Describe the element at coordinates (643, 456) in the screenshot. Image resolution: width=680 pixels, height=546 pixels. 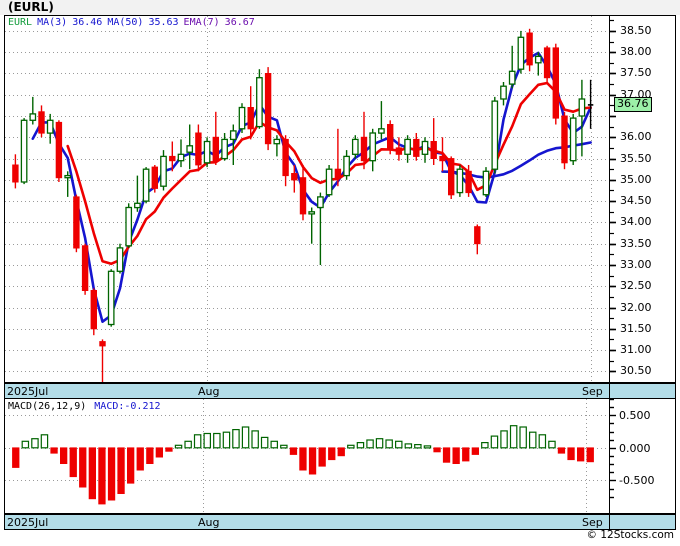
I see `macd-axis-panel` at that location.